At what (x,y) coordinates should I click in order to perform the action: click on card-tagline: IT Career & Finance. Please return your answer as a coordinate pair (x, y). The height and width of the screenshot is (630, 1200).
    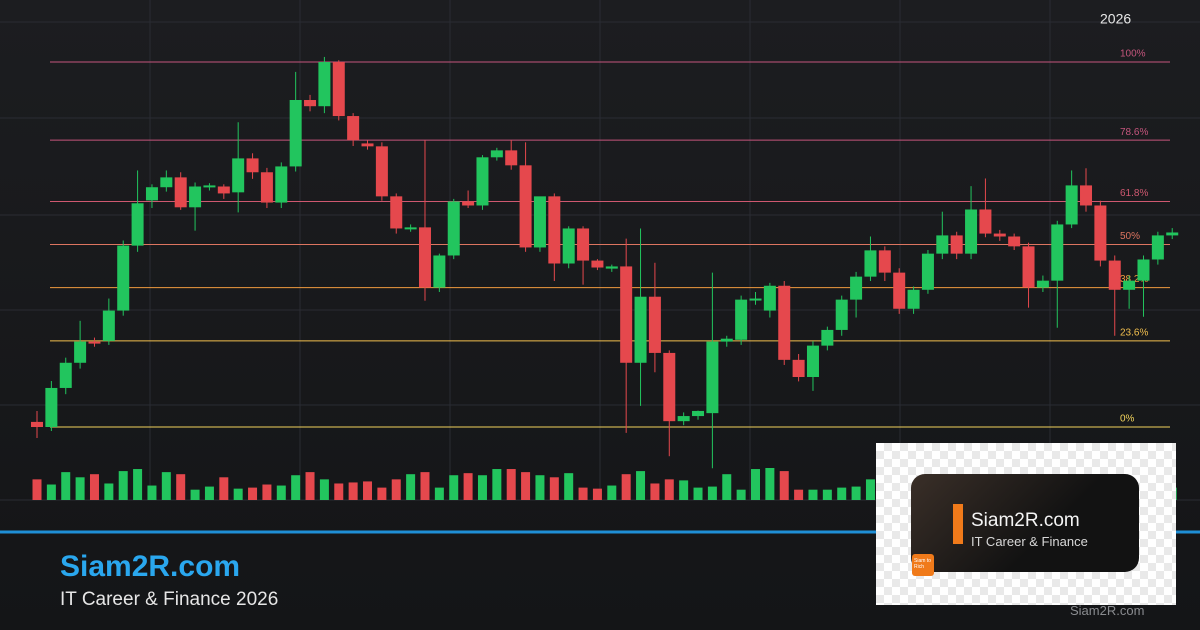
    Looking at the image, I should click on (1029, 541).